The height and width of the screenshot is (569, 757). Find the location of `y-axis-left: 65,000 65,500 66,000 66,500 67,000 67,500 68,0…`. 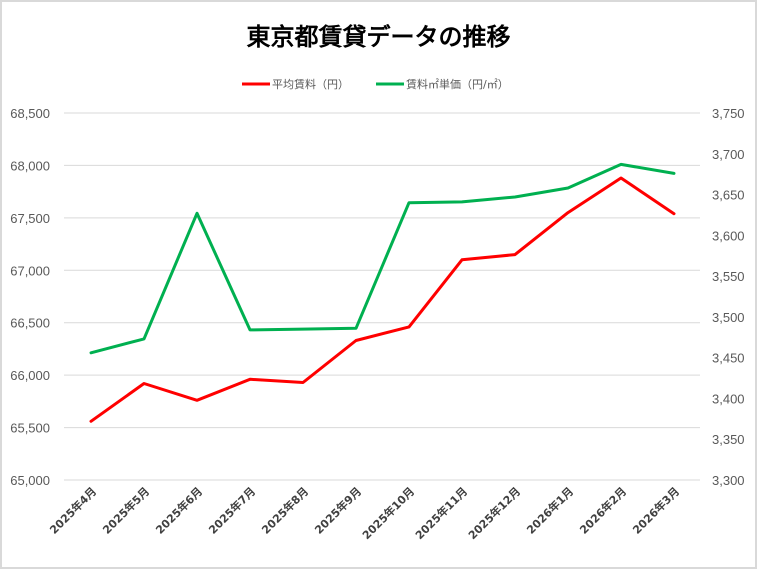

y-axis-left: 65,000 65,500 66,000 66,500 67,000 67,500 68,0… is located at coordinates (30, 297).